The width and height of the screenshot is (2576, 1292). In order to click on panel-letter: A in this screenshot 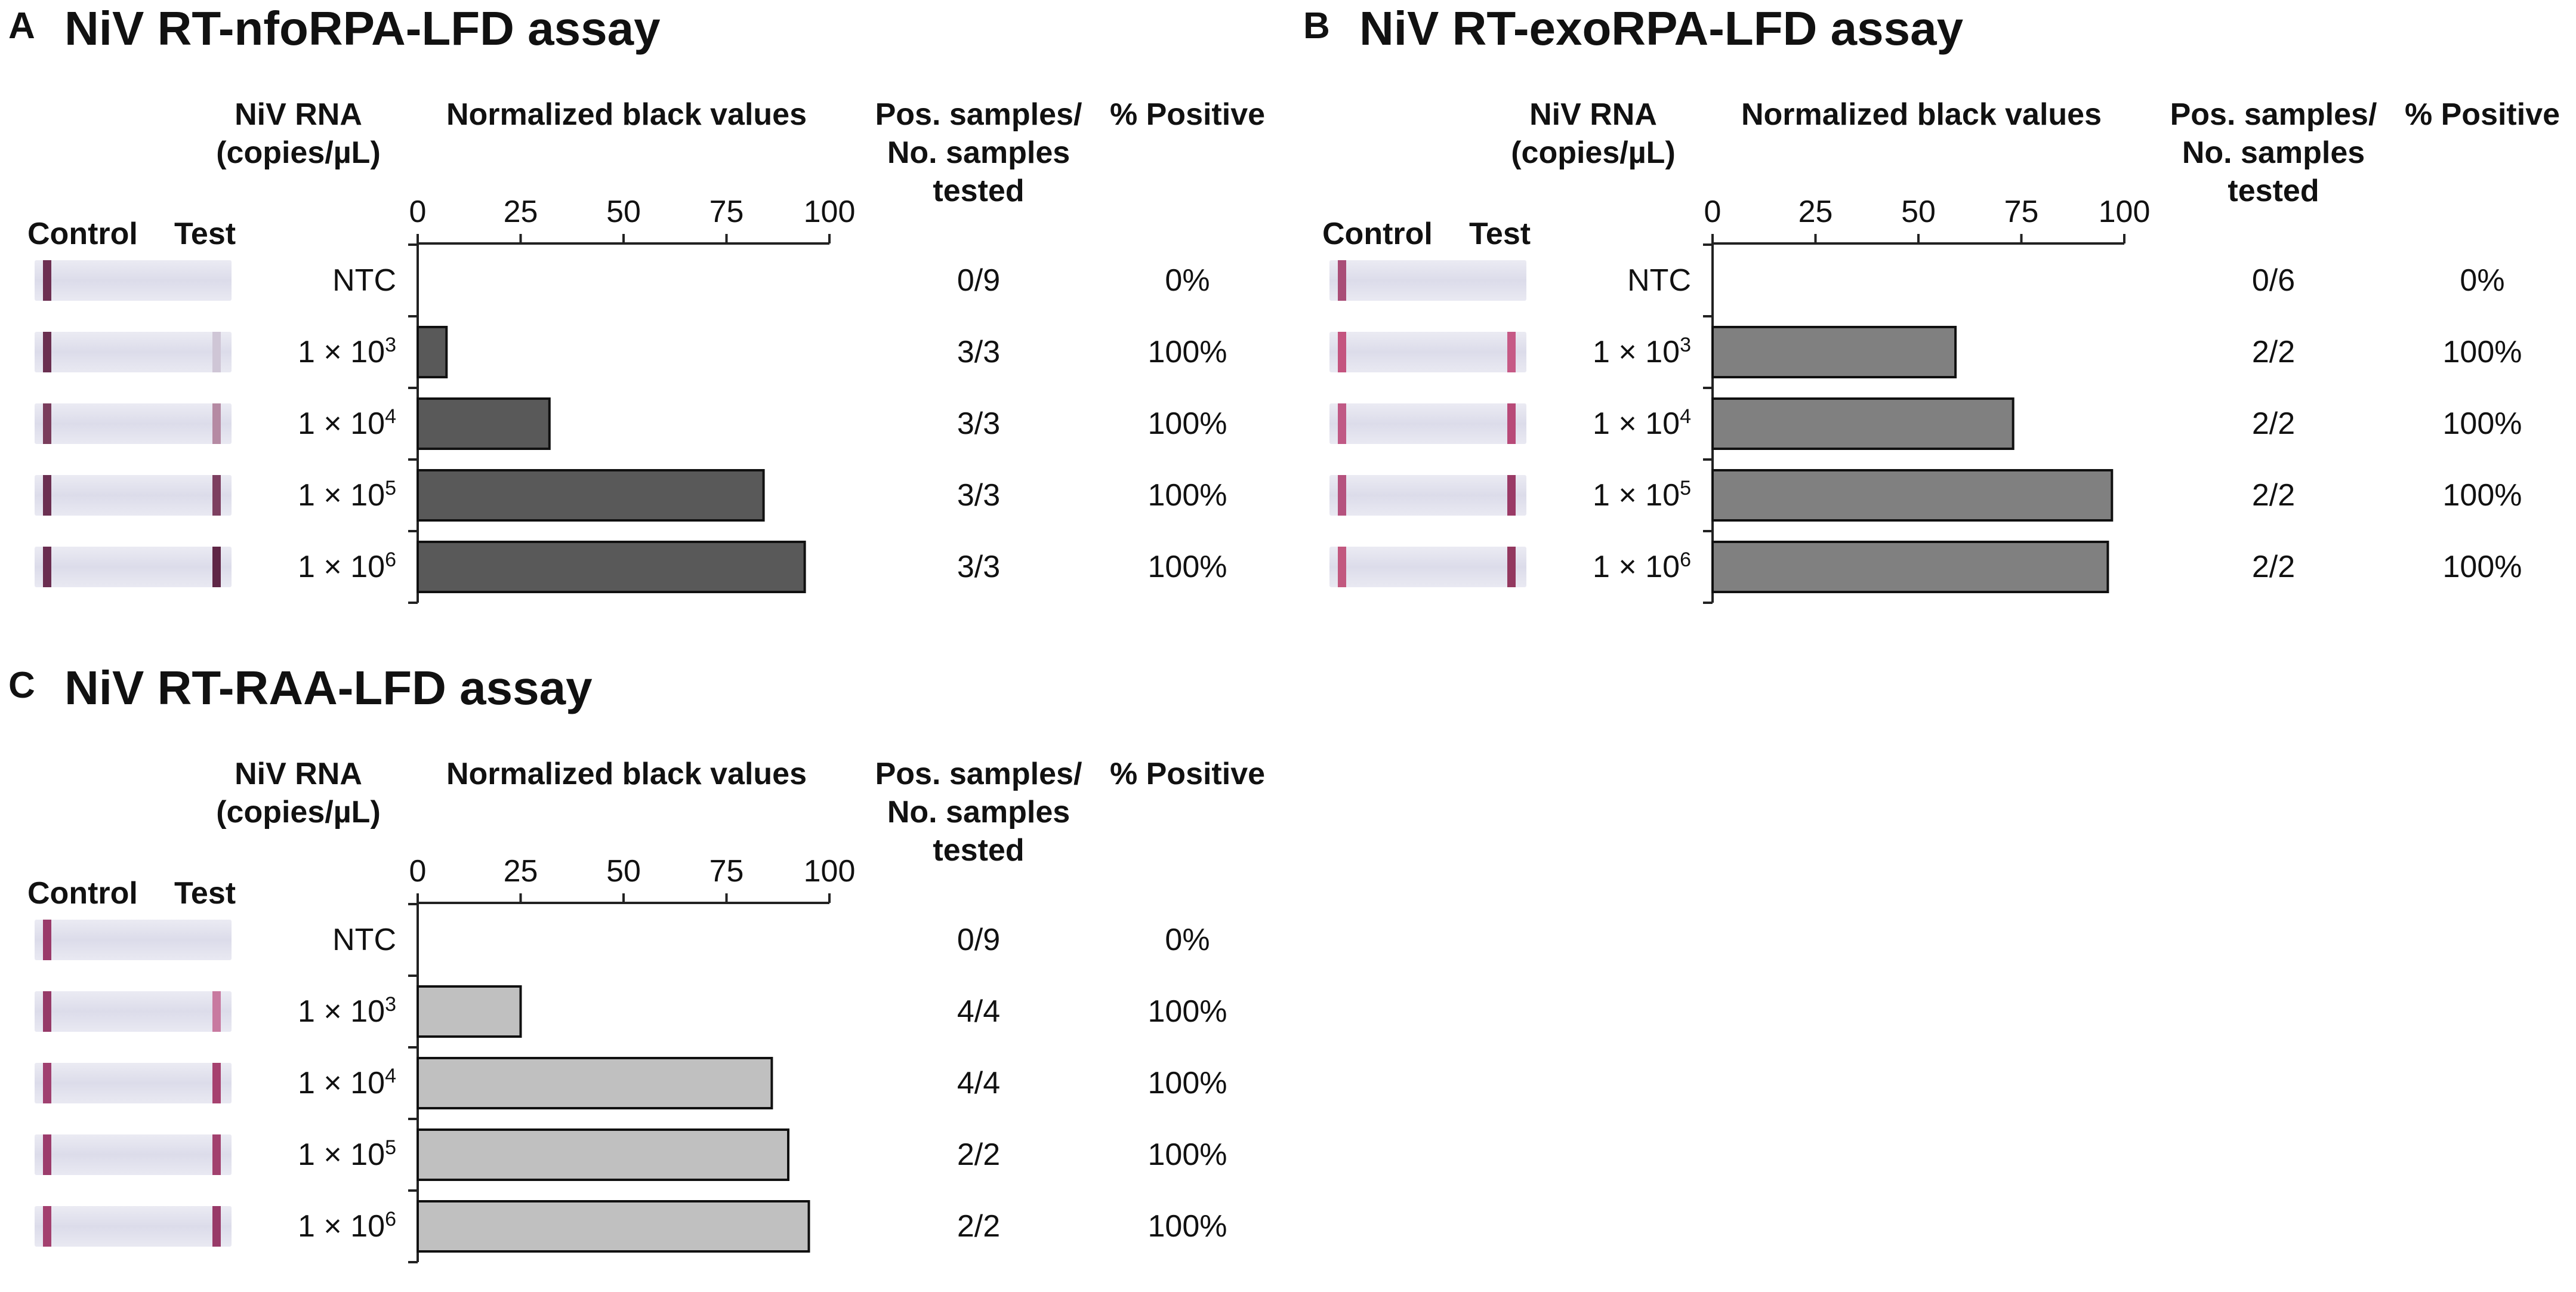, I will do `click(22, 26)`.